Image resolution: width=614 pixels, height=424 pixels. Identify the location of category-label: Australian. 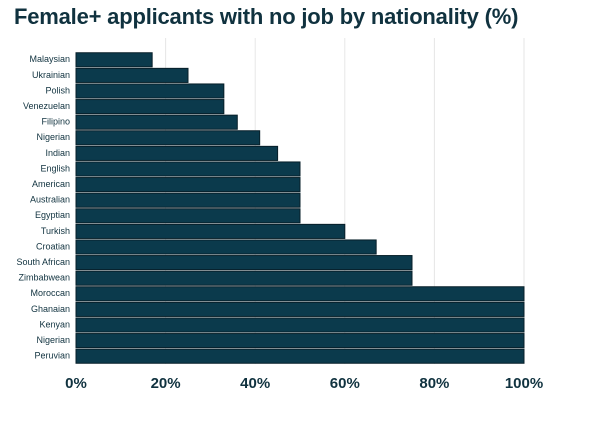
(50, 200).